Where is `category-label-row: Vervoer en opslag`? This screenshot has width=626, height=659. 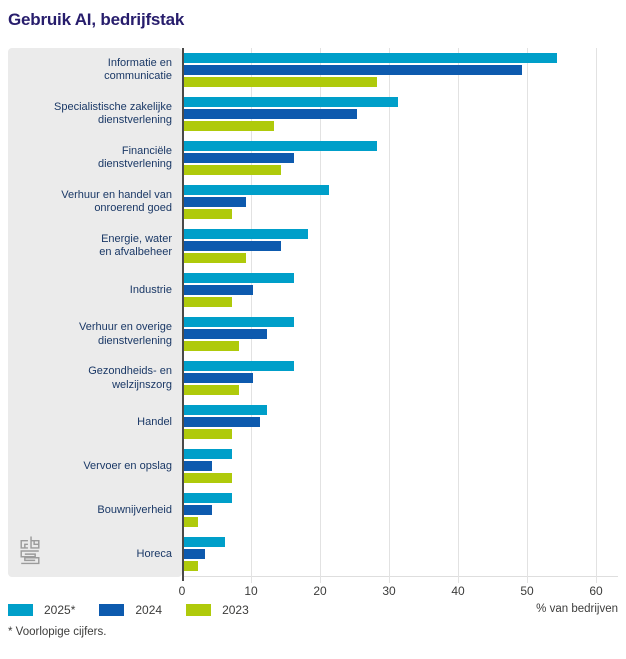
category-label-row: Vervoer en opslag is located at coordinates (95, 467).